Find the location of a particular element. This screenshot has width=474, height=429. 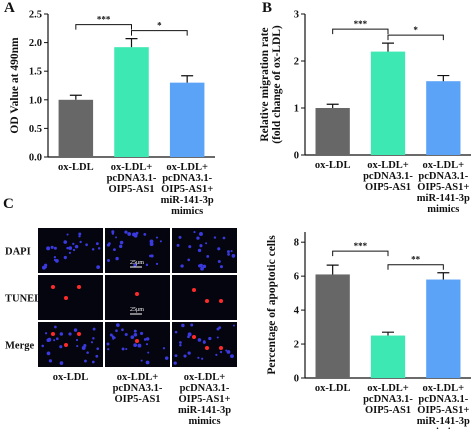

row-label: TUNEL is located at coordinates (23, 299).